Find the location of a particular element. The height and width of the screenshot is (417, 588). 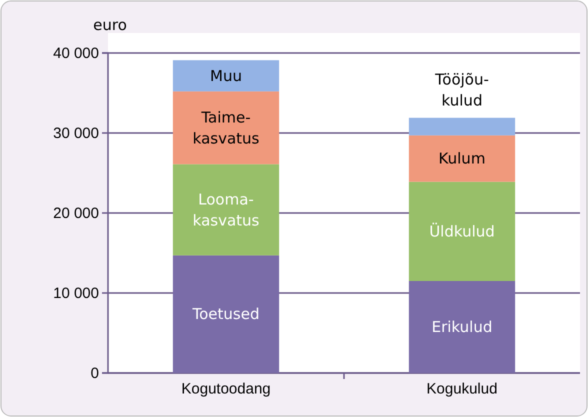

series-label: Erikulud is located at coordinates (462, 327).